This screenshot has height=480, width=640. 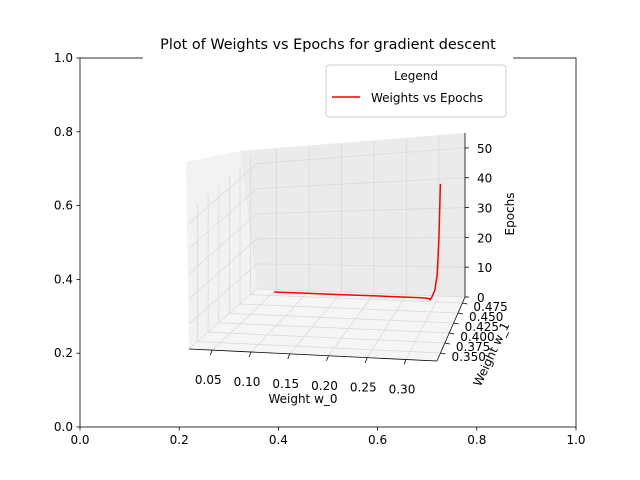 I want to click on bg-y-tick-label: 0.4, so click(x=63, y=279).